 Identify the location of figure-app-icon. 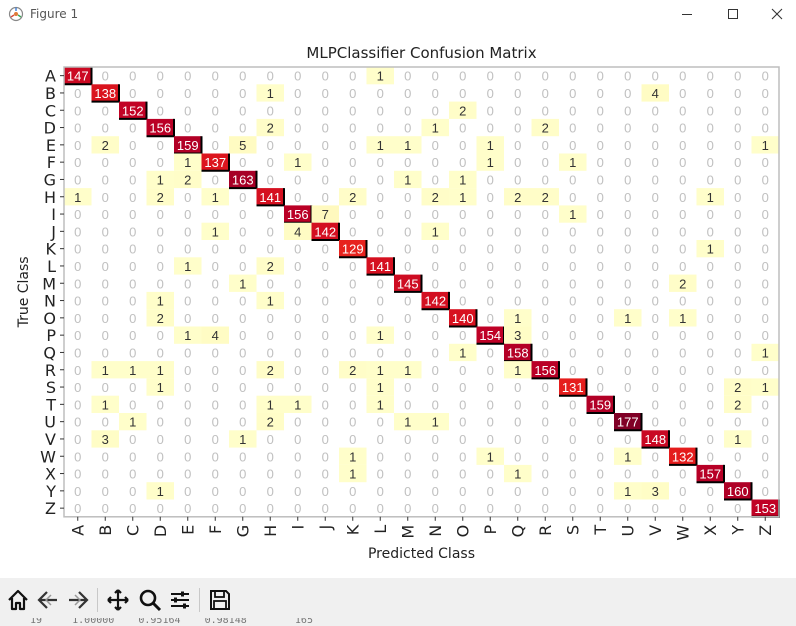
(16, 14).